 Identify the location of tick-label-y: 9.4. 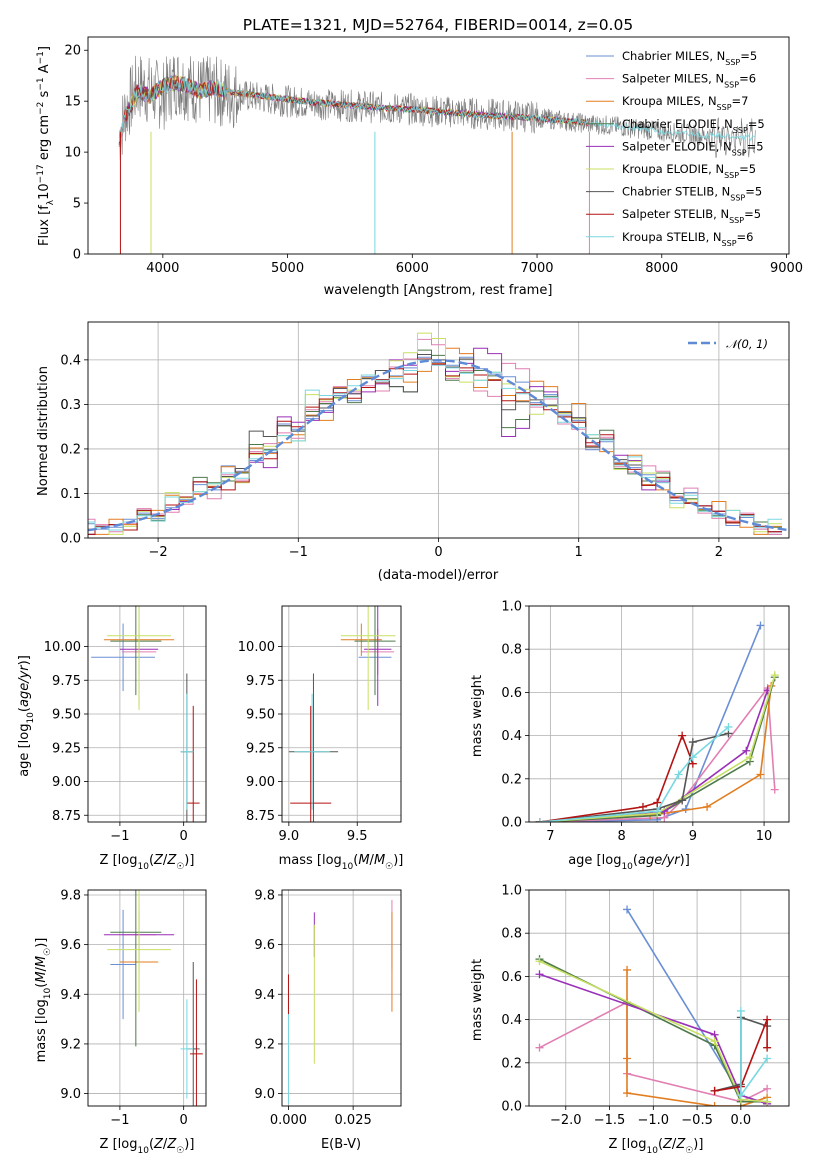
(70, 995).